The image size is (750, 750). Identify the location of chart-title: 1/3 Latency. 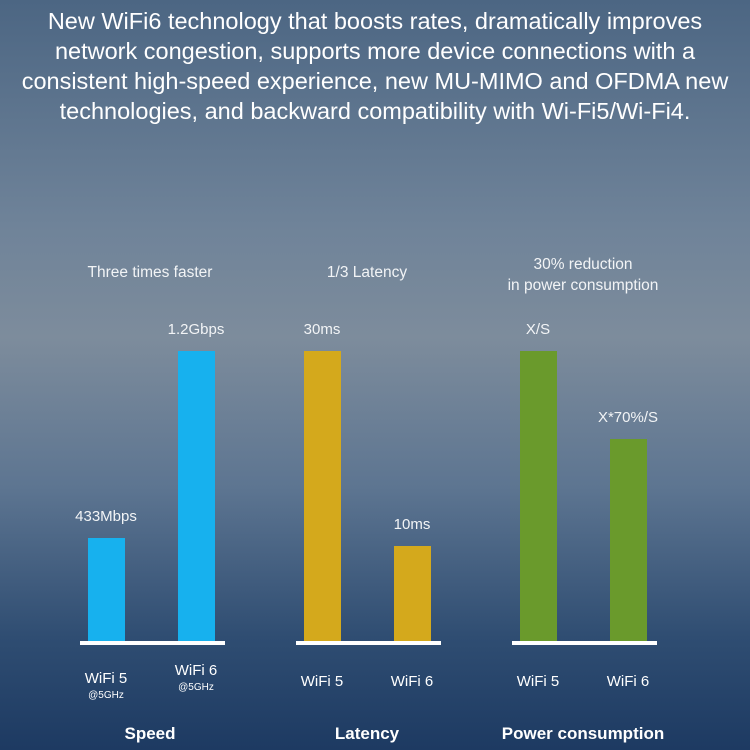
(367, 272).